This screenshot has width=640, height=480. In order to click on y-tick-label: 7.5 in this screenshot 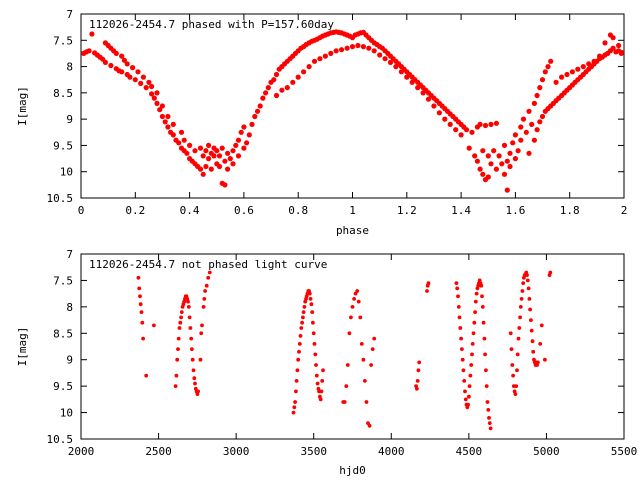, I will do `click(63, 40)`.